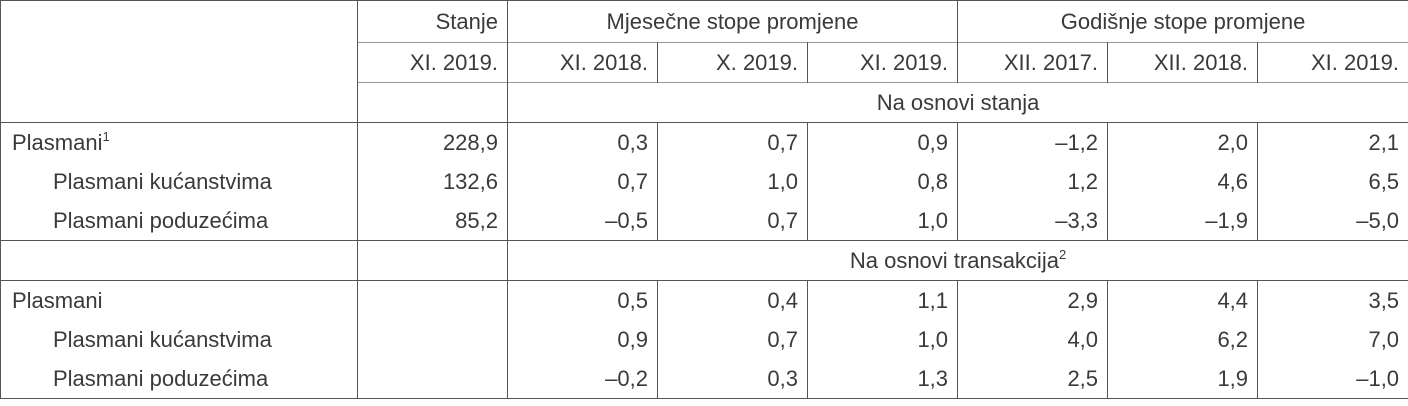 The height and width of the screenshot is (406, 1408). I want to click on section-header-row: Na osnovi stanja, so click(704, 102).